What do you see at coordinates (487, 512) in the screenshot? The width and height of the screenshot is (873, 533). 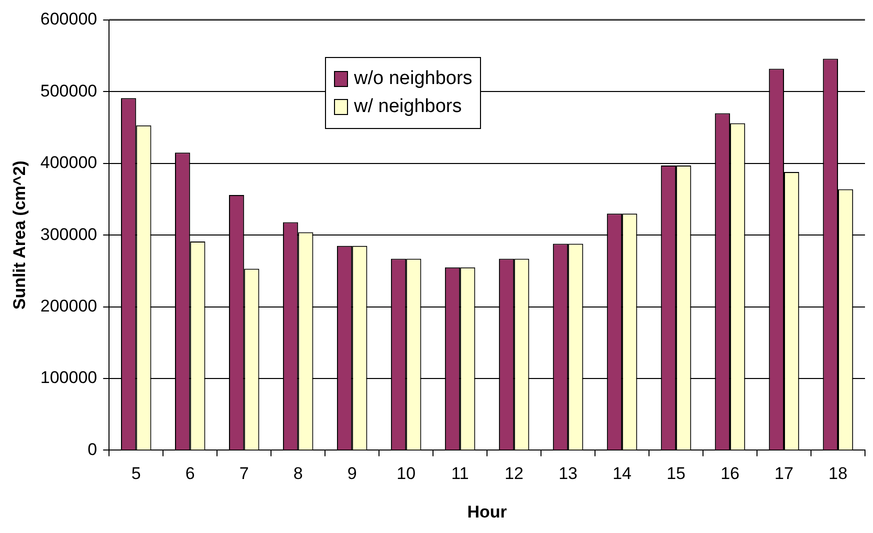 I see `x-axis-title: Hour` at bounding box center [487, 512].